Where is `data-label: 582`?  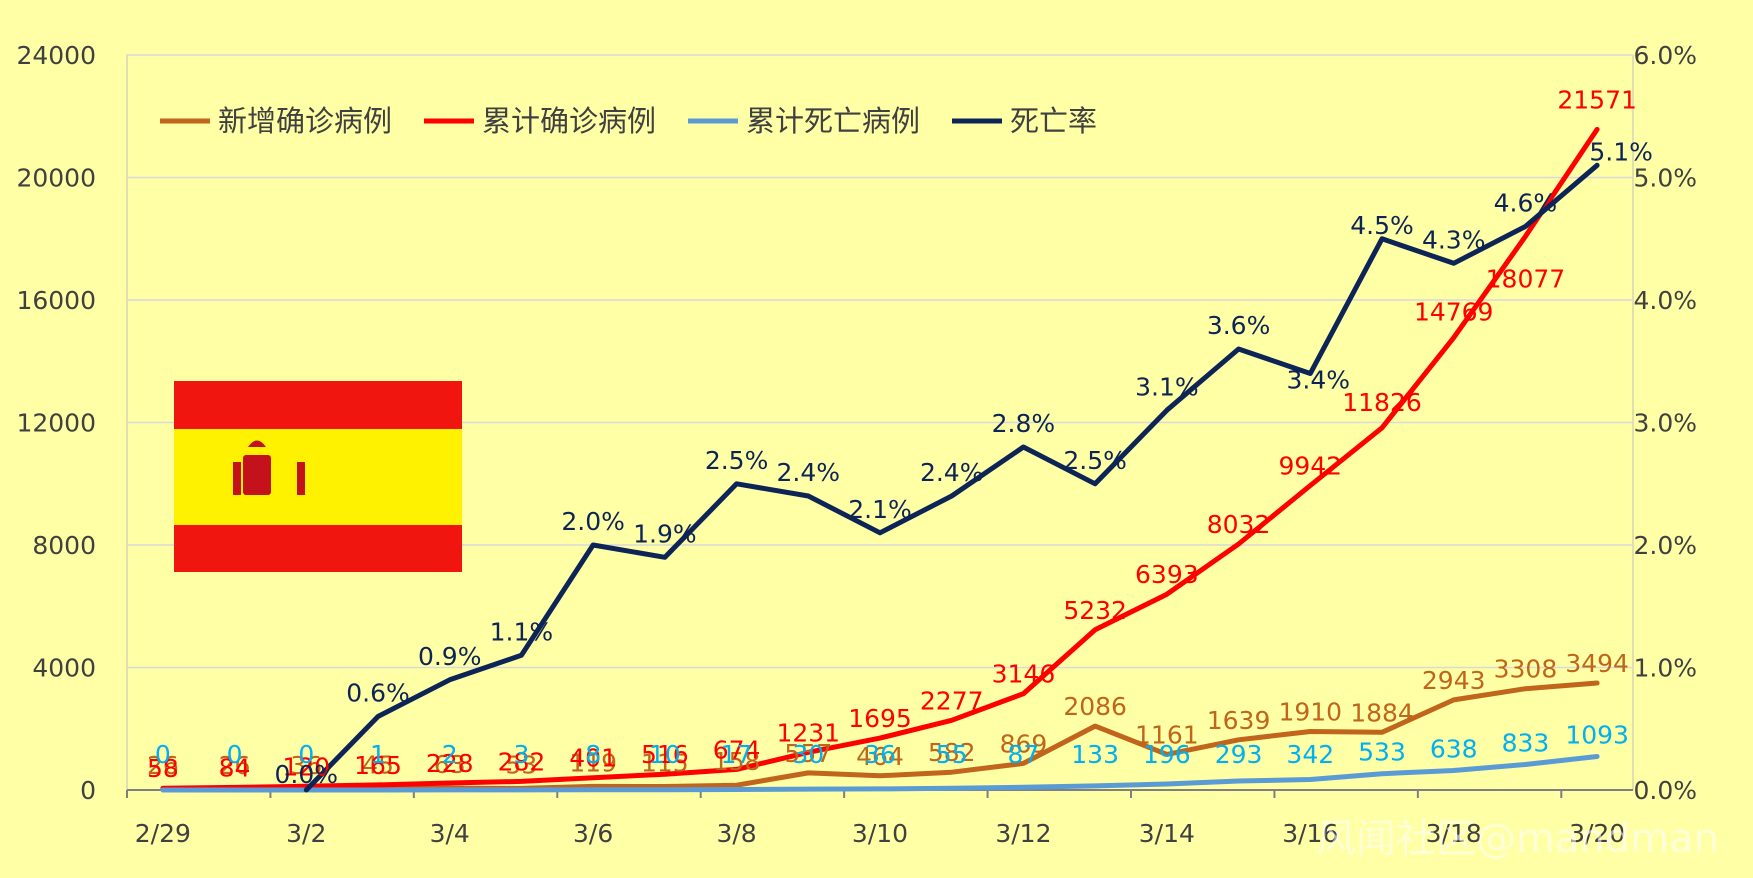 data-label: 582 is located at coordinates (952, 752).